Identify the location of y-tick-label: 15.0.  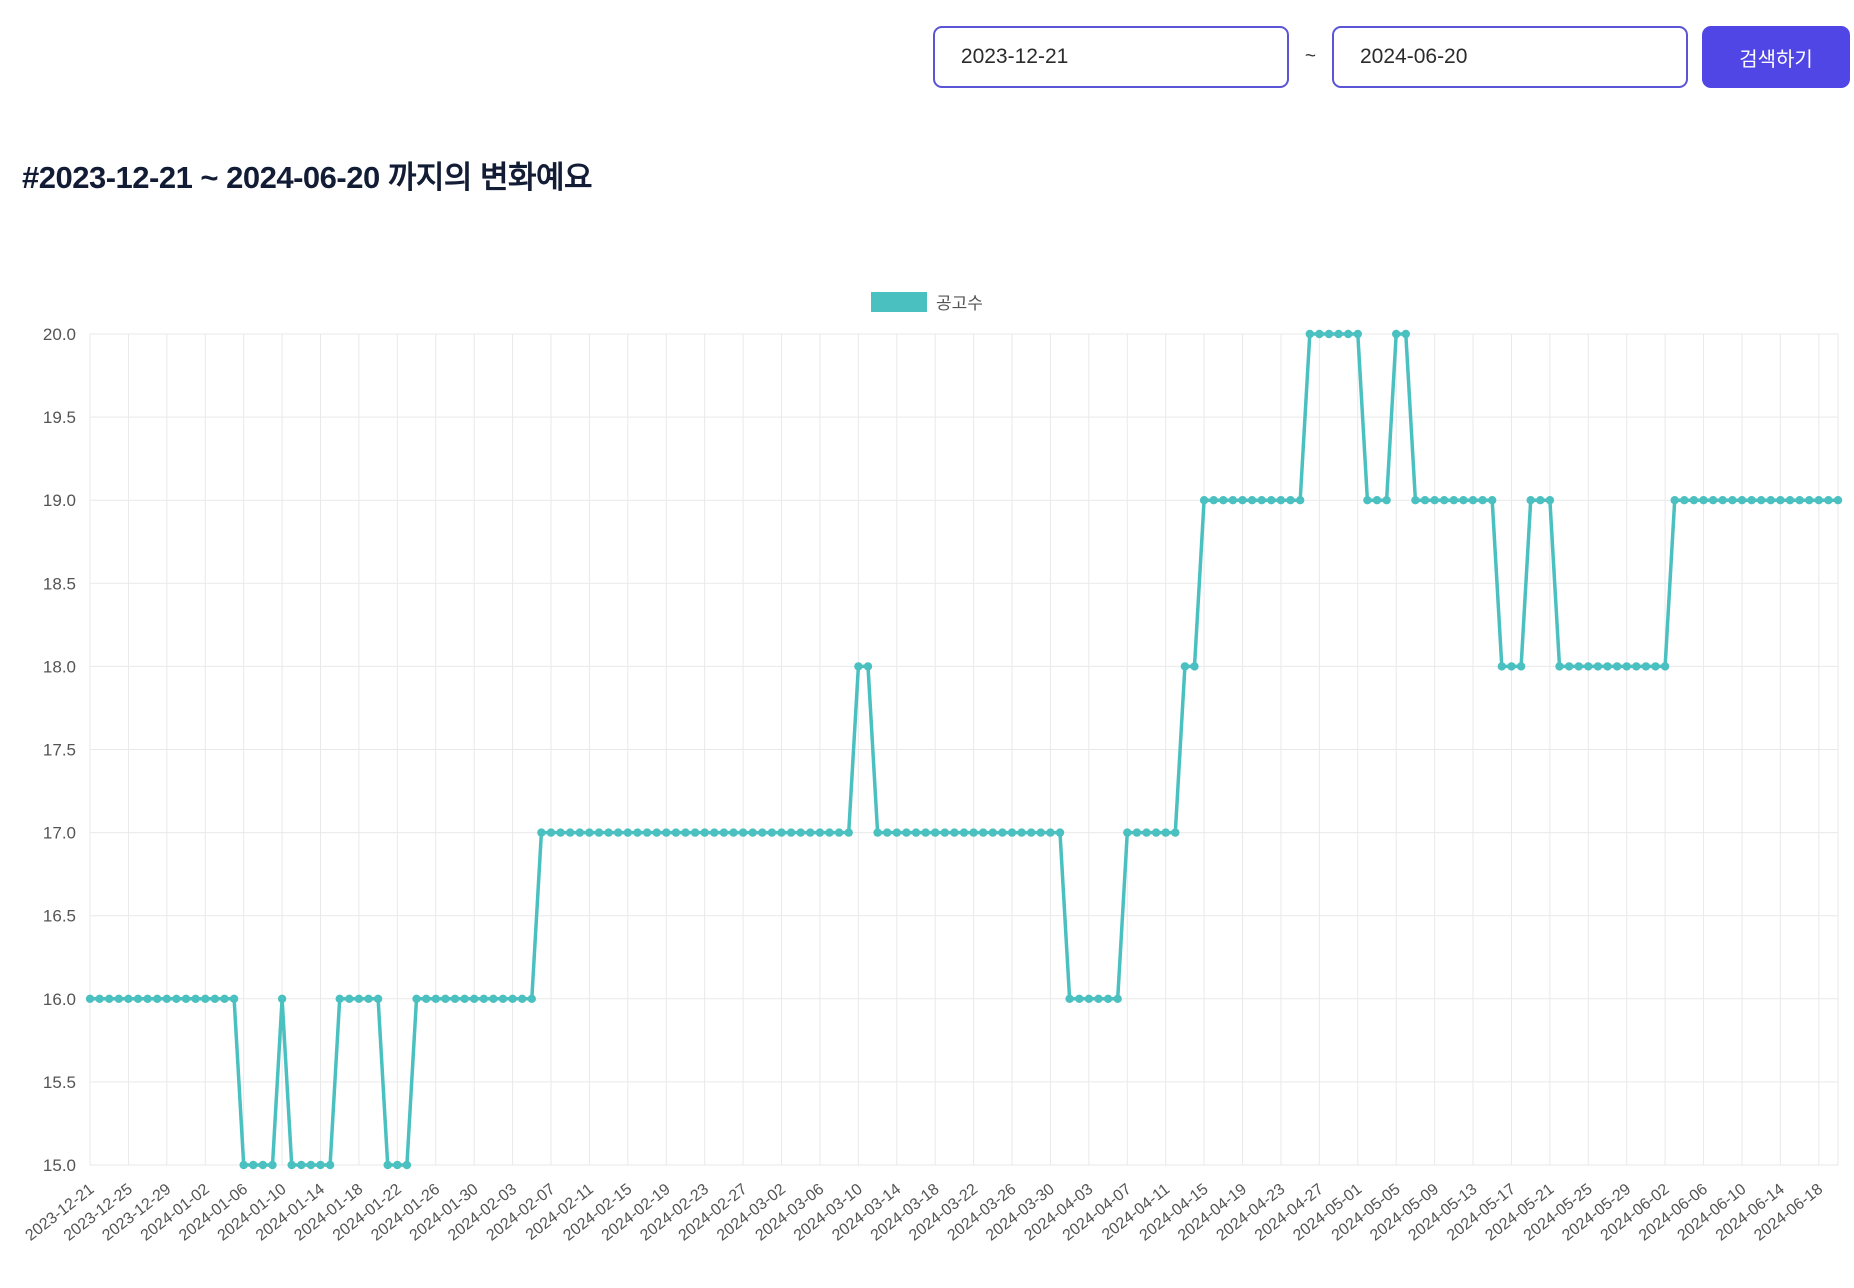
(59, 1165).